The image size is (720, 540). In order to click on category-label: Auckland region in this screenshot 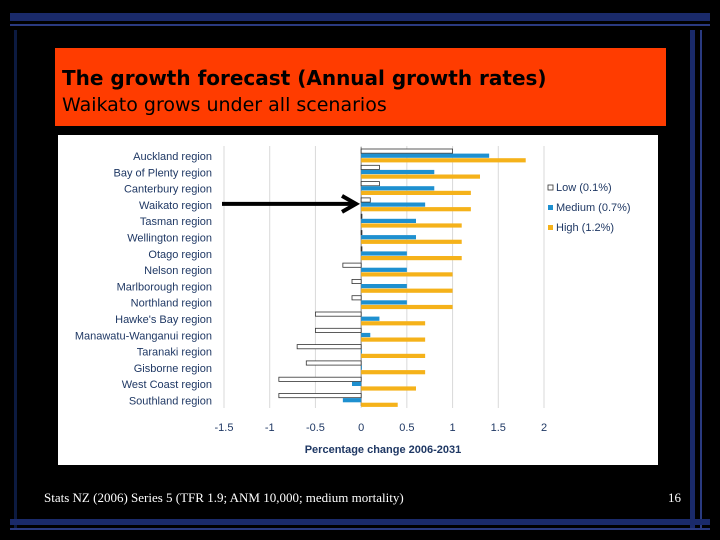, I will do `click(172, 157)`.